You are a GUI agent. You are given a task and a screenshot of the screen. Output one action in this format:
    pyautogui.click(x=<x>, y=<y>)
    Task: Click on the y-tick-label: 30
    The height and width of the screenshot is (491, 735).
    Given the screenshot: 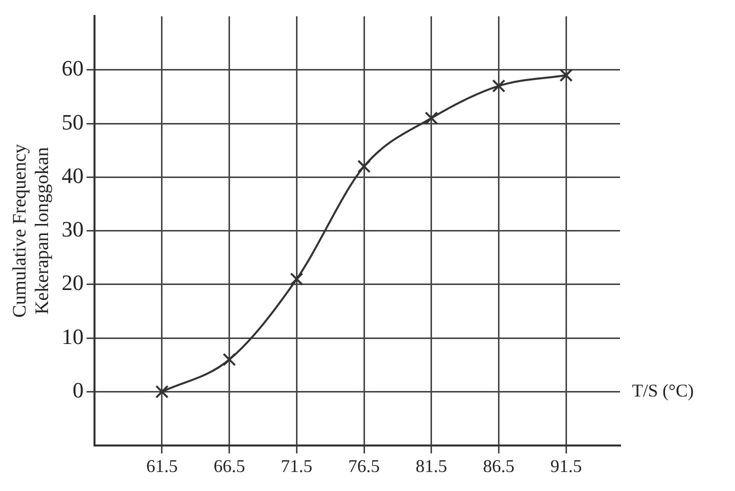 What is the action you would take?
    pyautogui.click(x=73, y=229)
    